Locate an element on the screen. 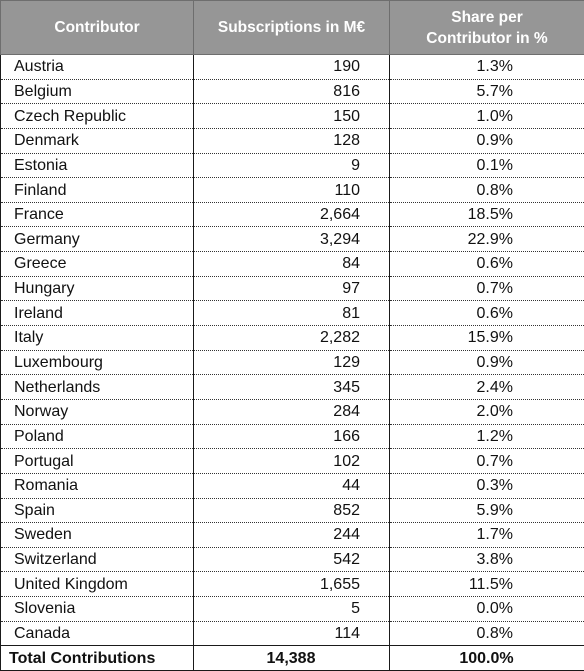 This screenshot has height=671, width=584. country-cell: Estonia is located at coordinates (97, 165).